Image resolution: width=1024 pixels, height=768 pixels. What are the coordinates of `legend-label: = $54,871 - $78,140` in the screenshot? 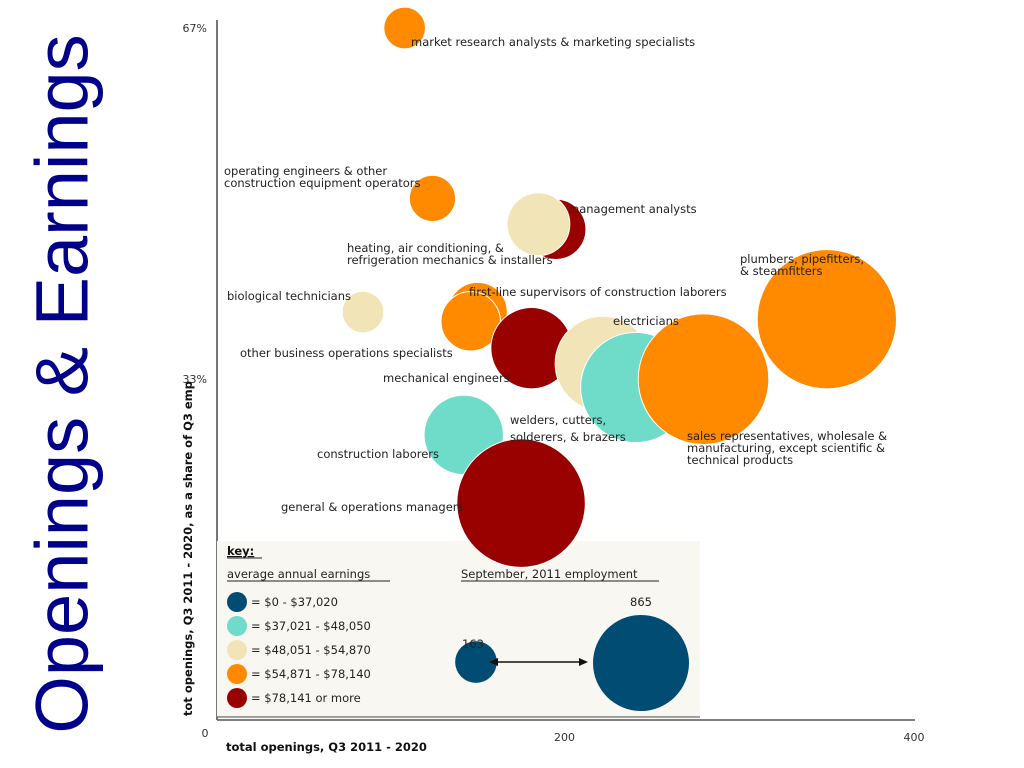 It's located at (311, 674).